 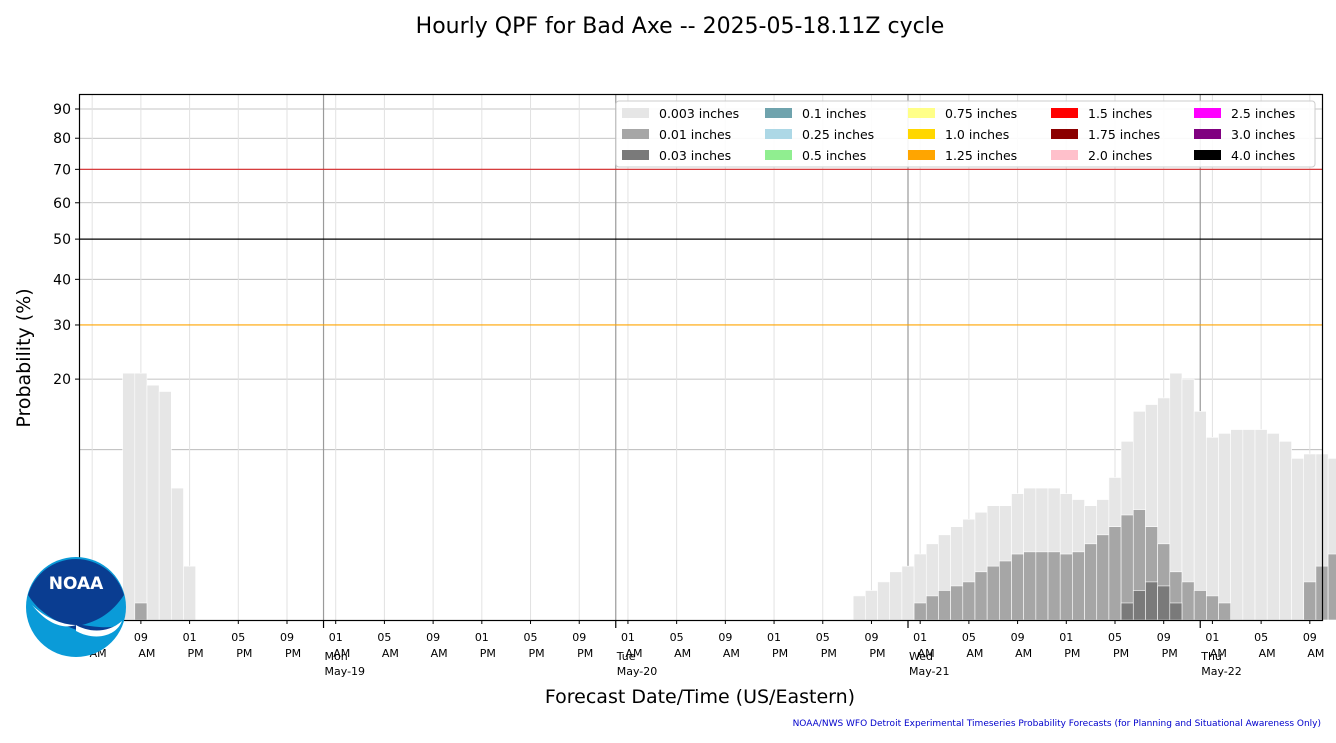 I want to click on day-date-label: May-20, so click(x=637, y=671).